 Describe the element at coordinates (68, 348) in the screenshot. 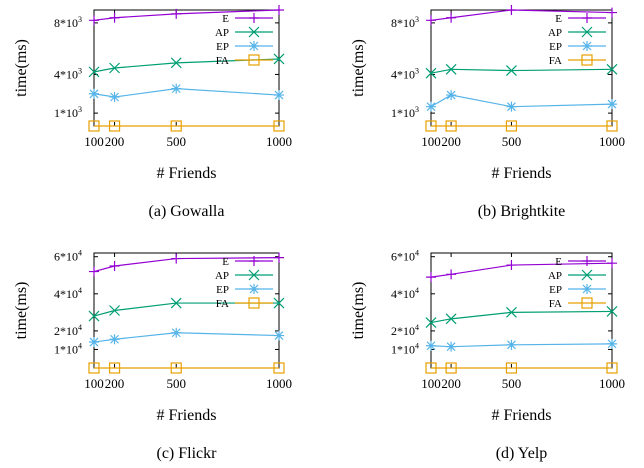

I see `y-tick-label: 1*104` at that location.